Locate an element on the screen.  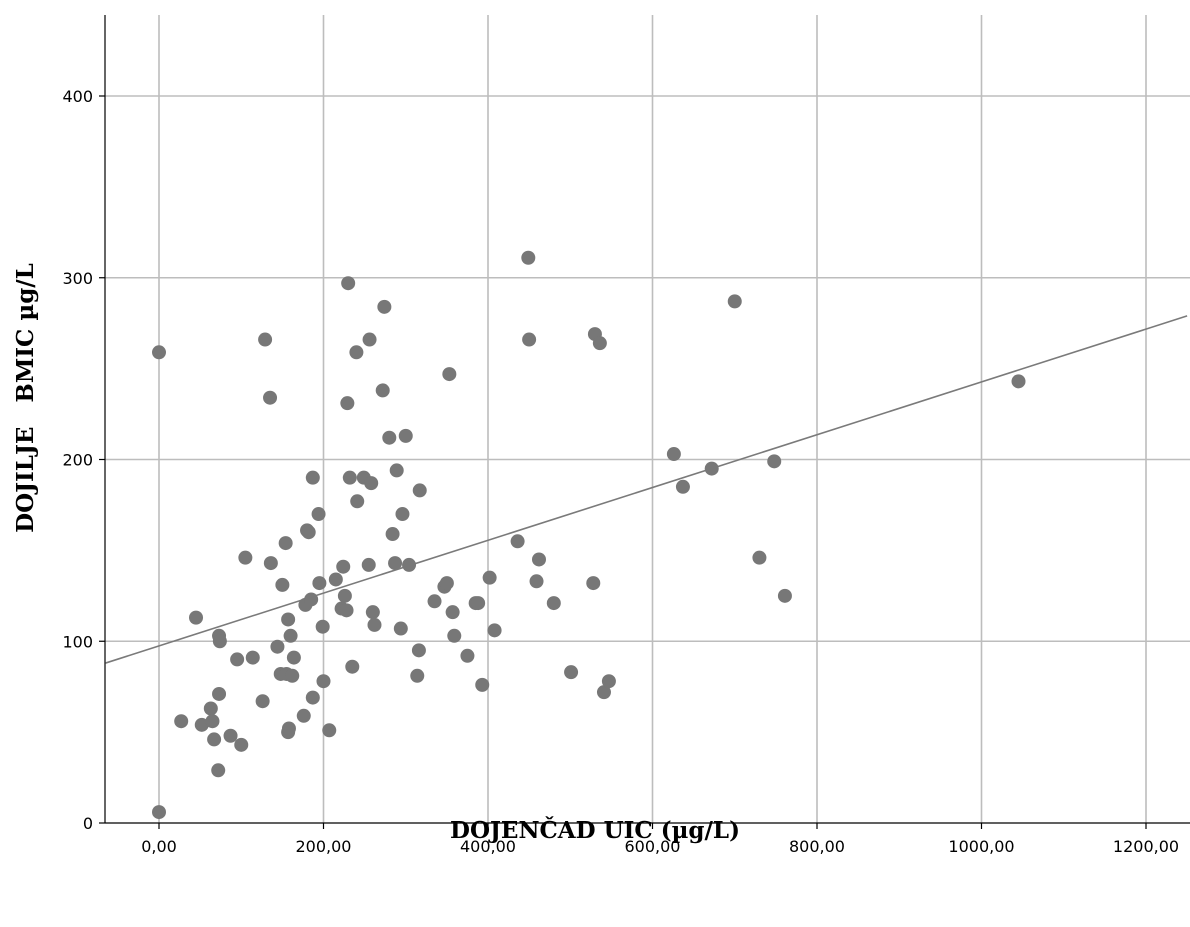
y-tick-label: 400 is located at coordinates (77, 96).